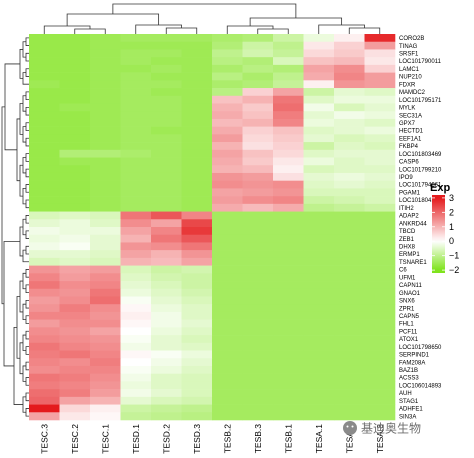 The width and height of the screenshot is (474, 458). Describe the element at coordinates (409, 55) in the screenshot. I see `row-label: SRSF1` at that location.